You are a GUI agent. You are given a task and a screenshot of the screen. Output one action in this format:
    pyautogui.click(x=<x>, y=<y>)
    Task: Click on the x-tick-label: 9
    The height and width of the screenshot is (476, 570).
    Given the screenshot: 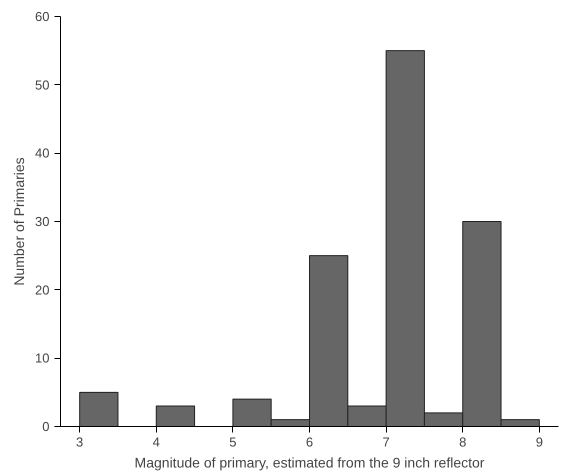 What is the action you would take?
    pyautogui.click(x=539, y=442)
    